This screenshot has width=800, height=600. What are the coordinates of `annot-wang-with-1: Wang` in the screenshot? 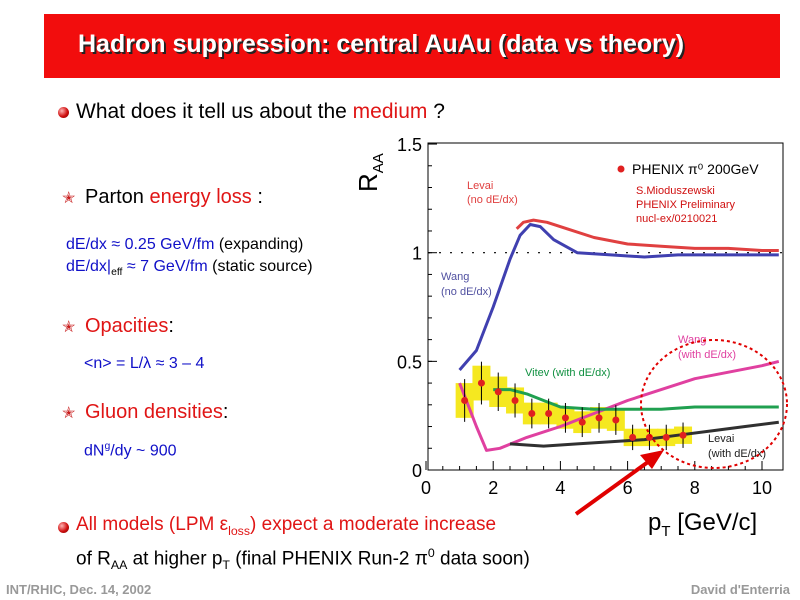 It's located at (692, 340).